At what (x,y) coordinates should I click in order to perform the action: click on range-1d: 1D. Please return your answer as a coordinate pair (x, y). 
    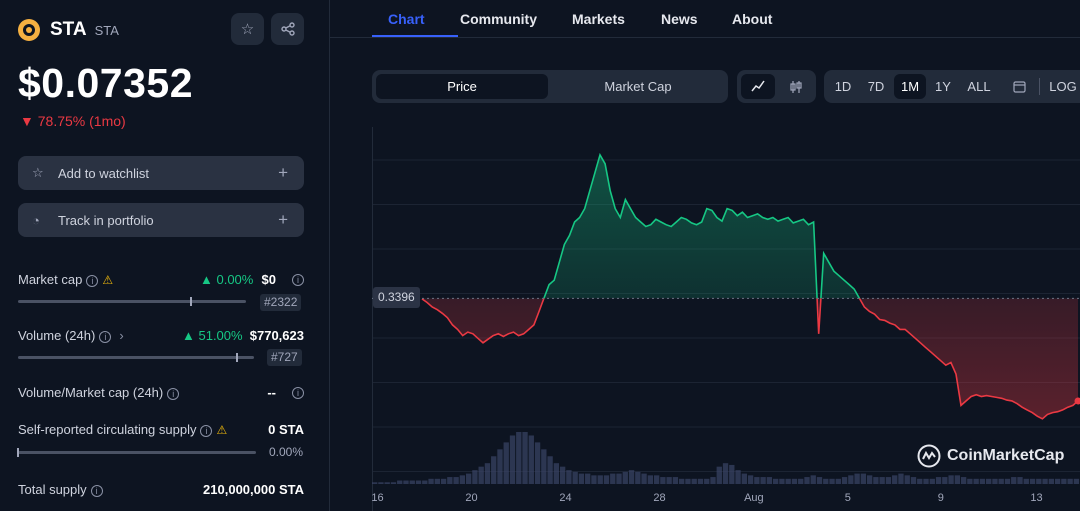
    Looking at the image, I should click on (843, 86).